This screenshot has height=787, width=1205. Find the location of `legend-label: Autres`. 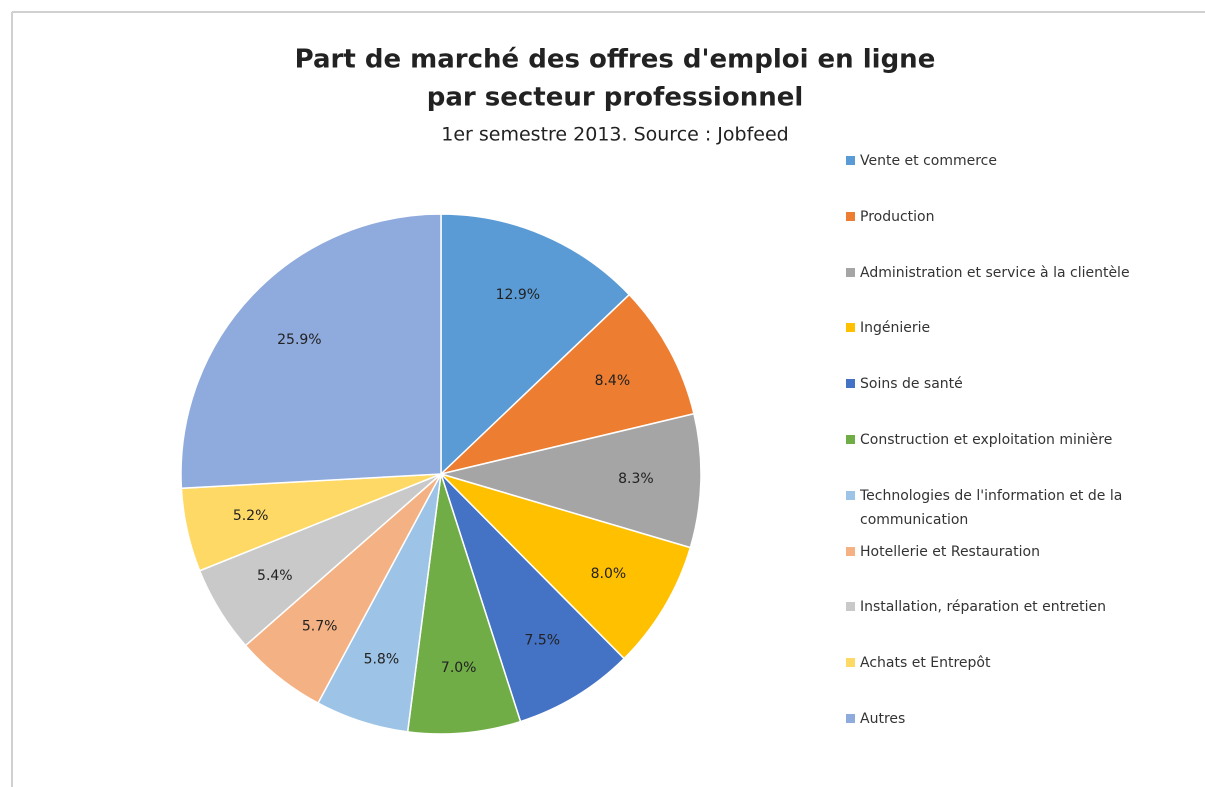

legend-label: Autres is located at coordinates (883, 719).